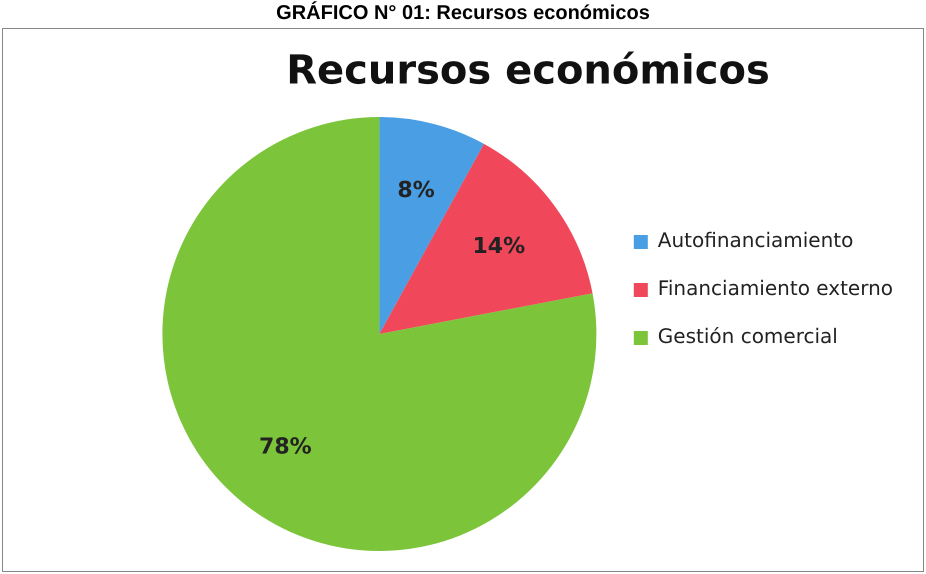 This screenshot has width=926, height=574. I want to click on legend-label: Autofinanciamiento, so click(756, 240).